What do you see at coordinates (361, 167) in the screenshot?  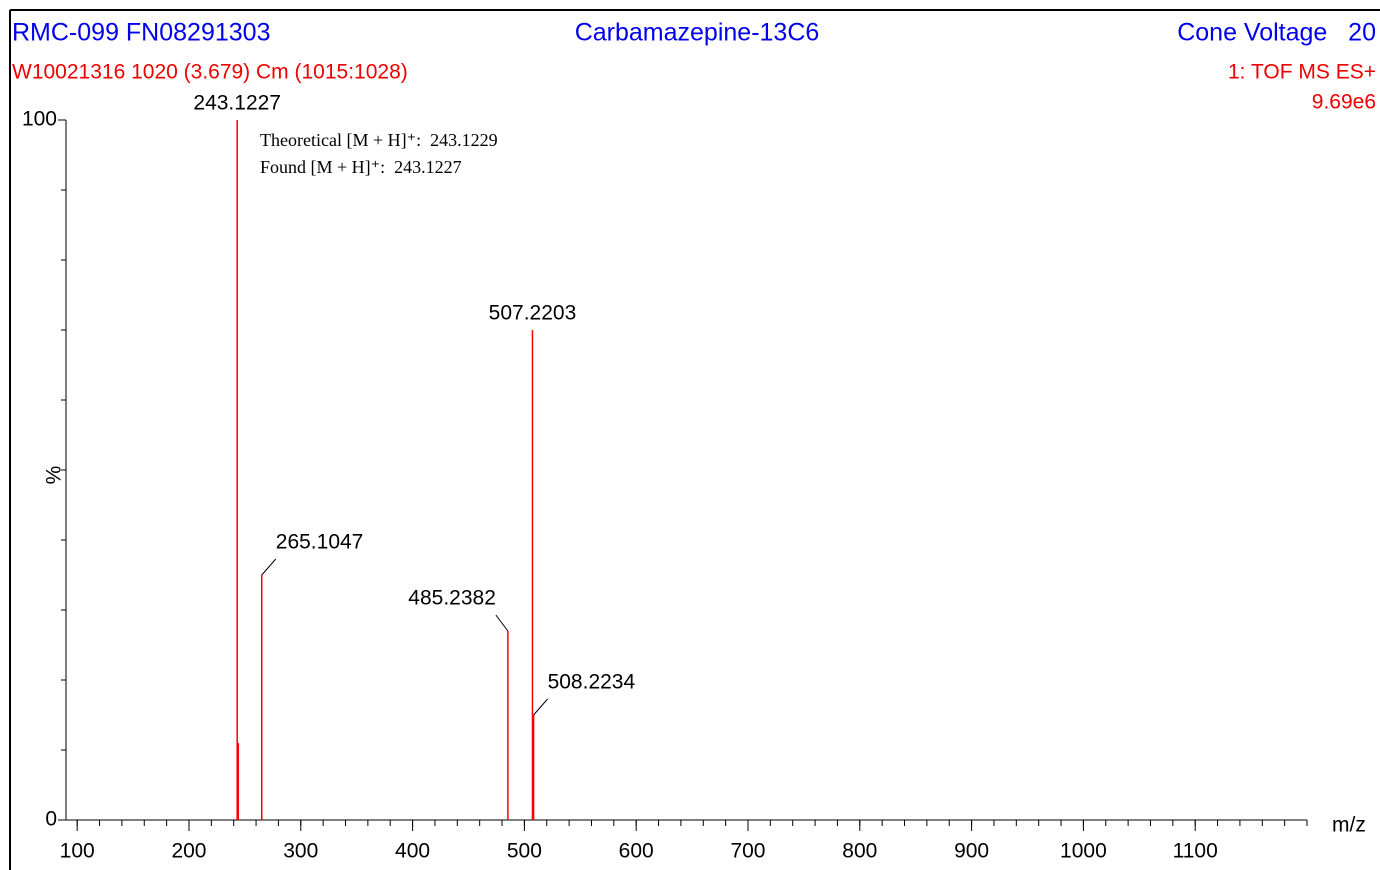 I see `annotation: Found [M + H]⁺: 243.1227` at bounding box center [361, 167].